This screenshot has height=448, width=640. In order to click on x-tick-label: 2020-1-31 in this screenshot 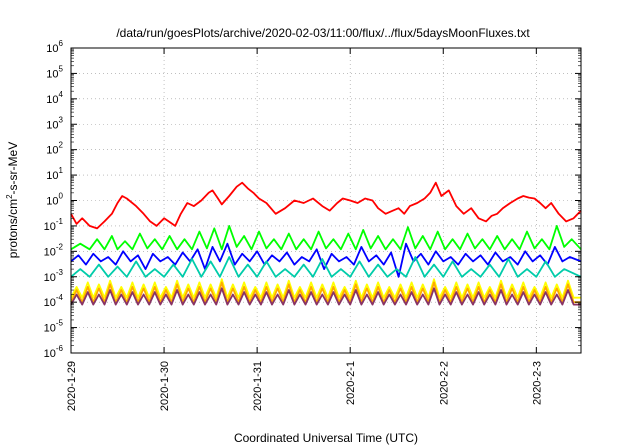, I will do `click(258, 386)`.